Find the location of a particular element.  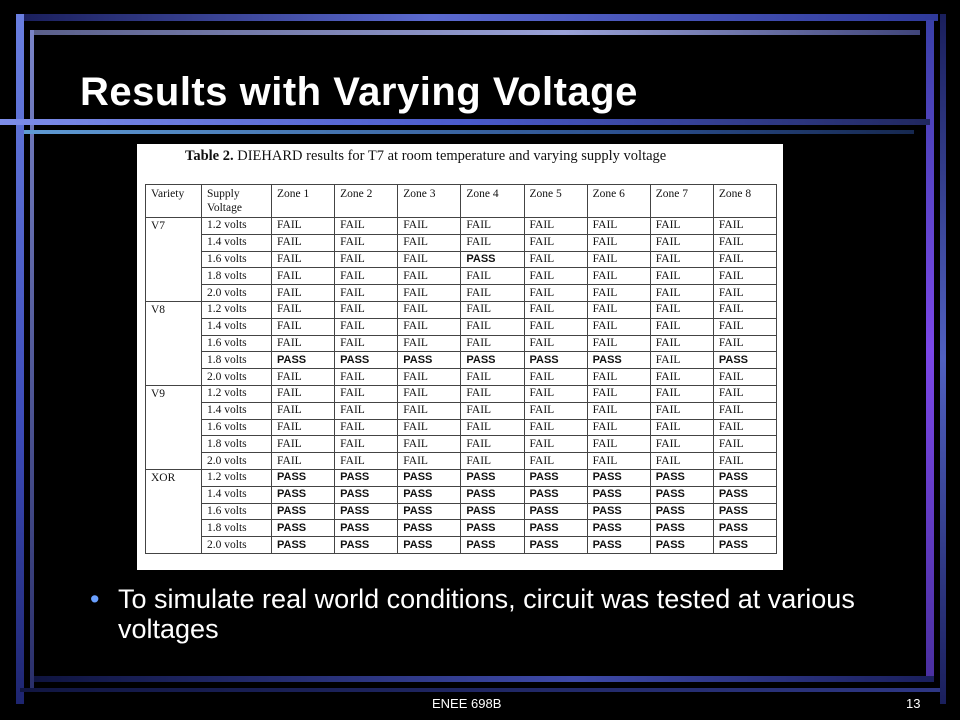

table-header-cell: Zone 4 is located at coordinates (492, 201).